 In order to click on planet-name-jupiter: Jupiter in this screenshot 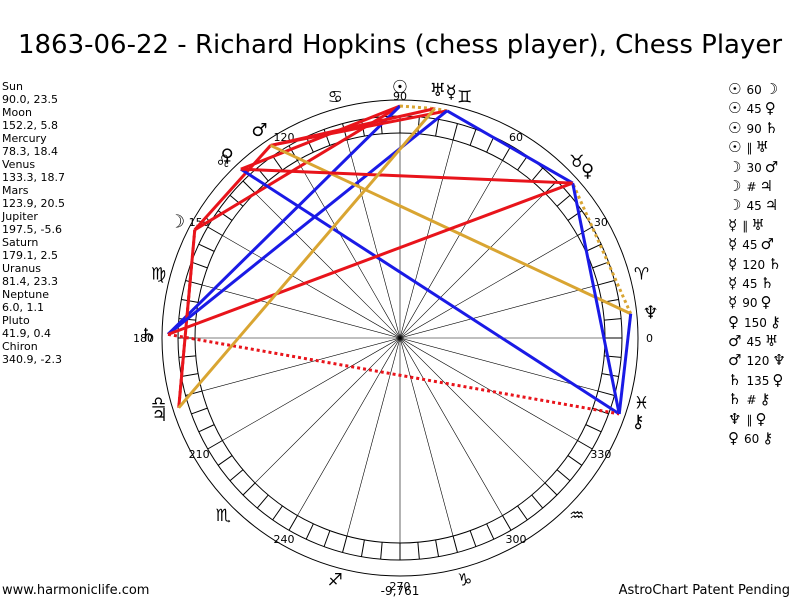, I will do `click(20, 216)`.